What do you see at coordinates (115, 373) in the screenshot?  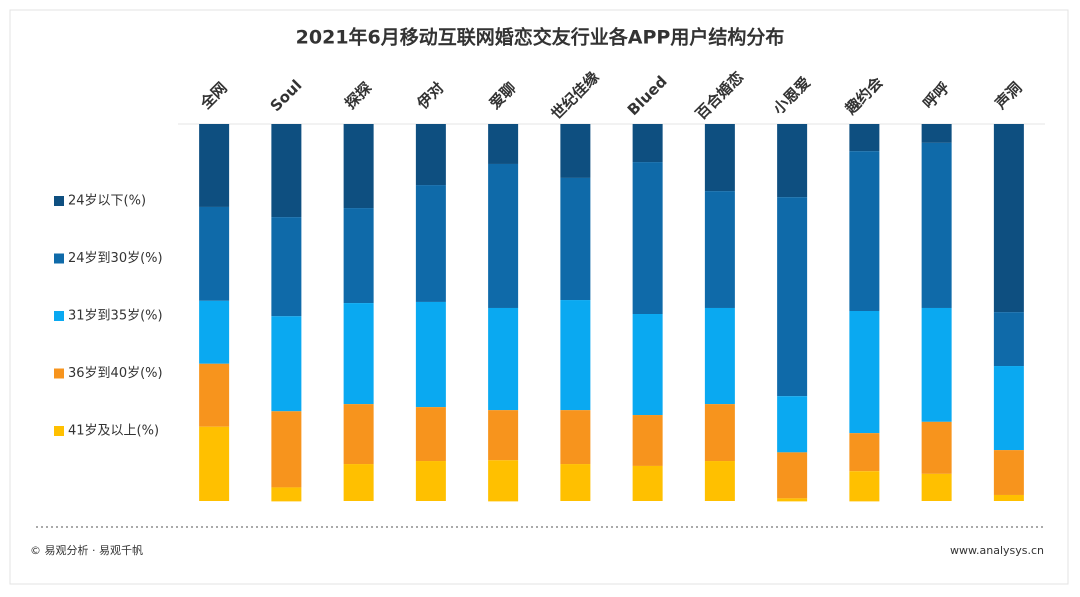 I see `legend-label: 36岁到40岁(%)` at bounding box center [115, 373].